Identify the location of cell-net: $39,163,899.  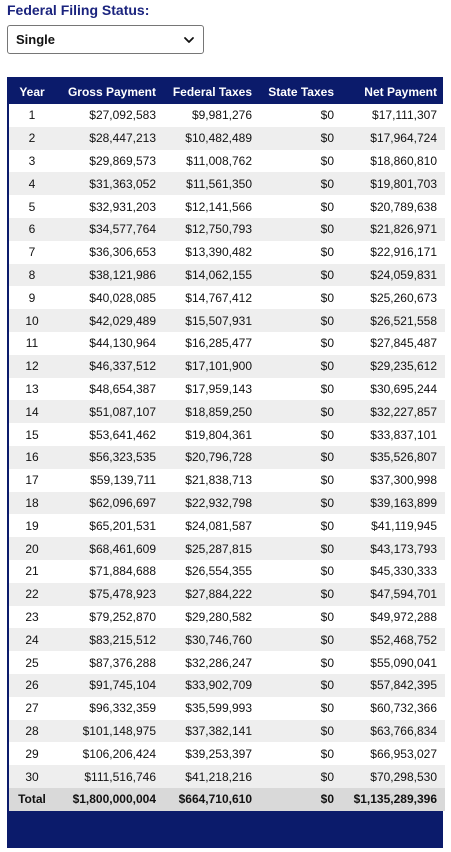
(393, 503).